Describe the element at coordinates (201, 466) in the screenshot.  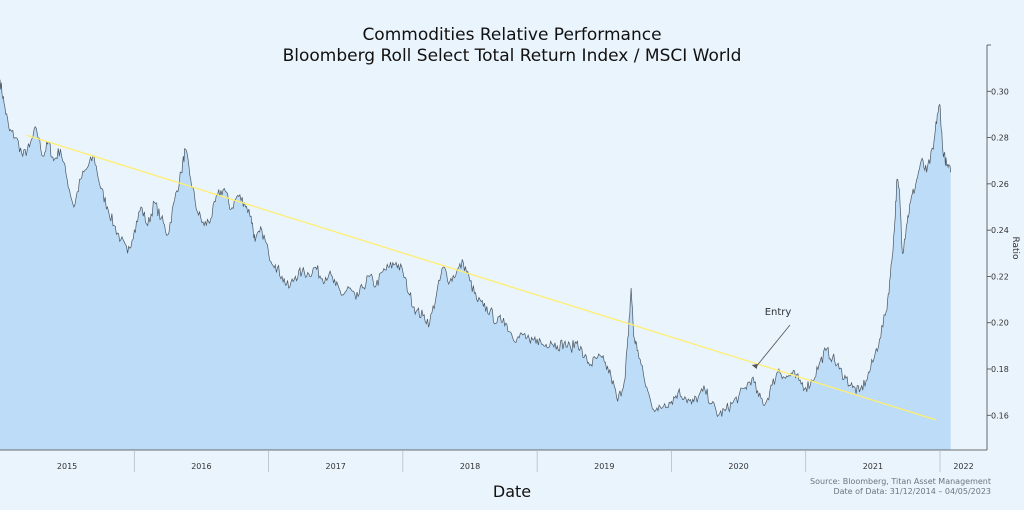
I see `x-tick-label: 2016` at that location.